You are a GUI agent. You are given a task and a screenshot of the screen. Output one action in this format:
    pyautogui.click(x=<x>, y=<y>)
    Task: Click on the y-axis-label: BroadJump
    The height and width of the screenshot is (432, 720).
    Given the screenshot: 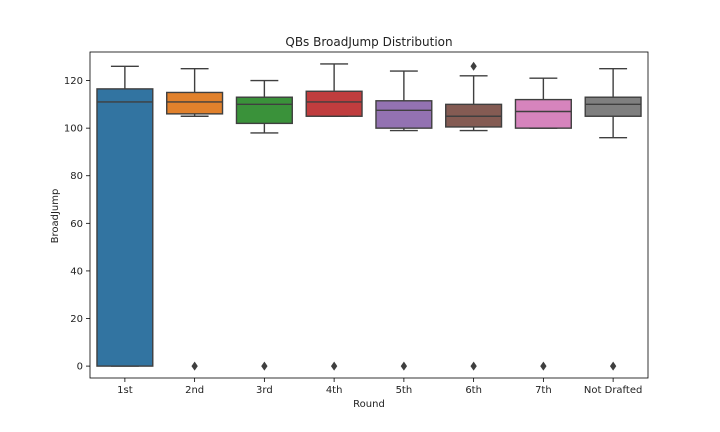 What is the action you would take?
    pyautogui.click(x=55, y=216)
    